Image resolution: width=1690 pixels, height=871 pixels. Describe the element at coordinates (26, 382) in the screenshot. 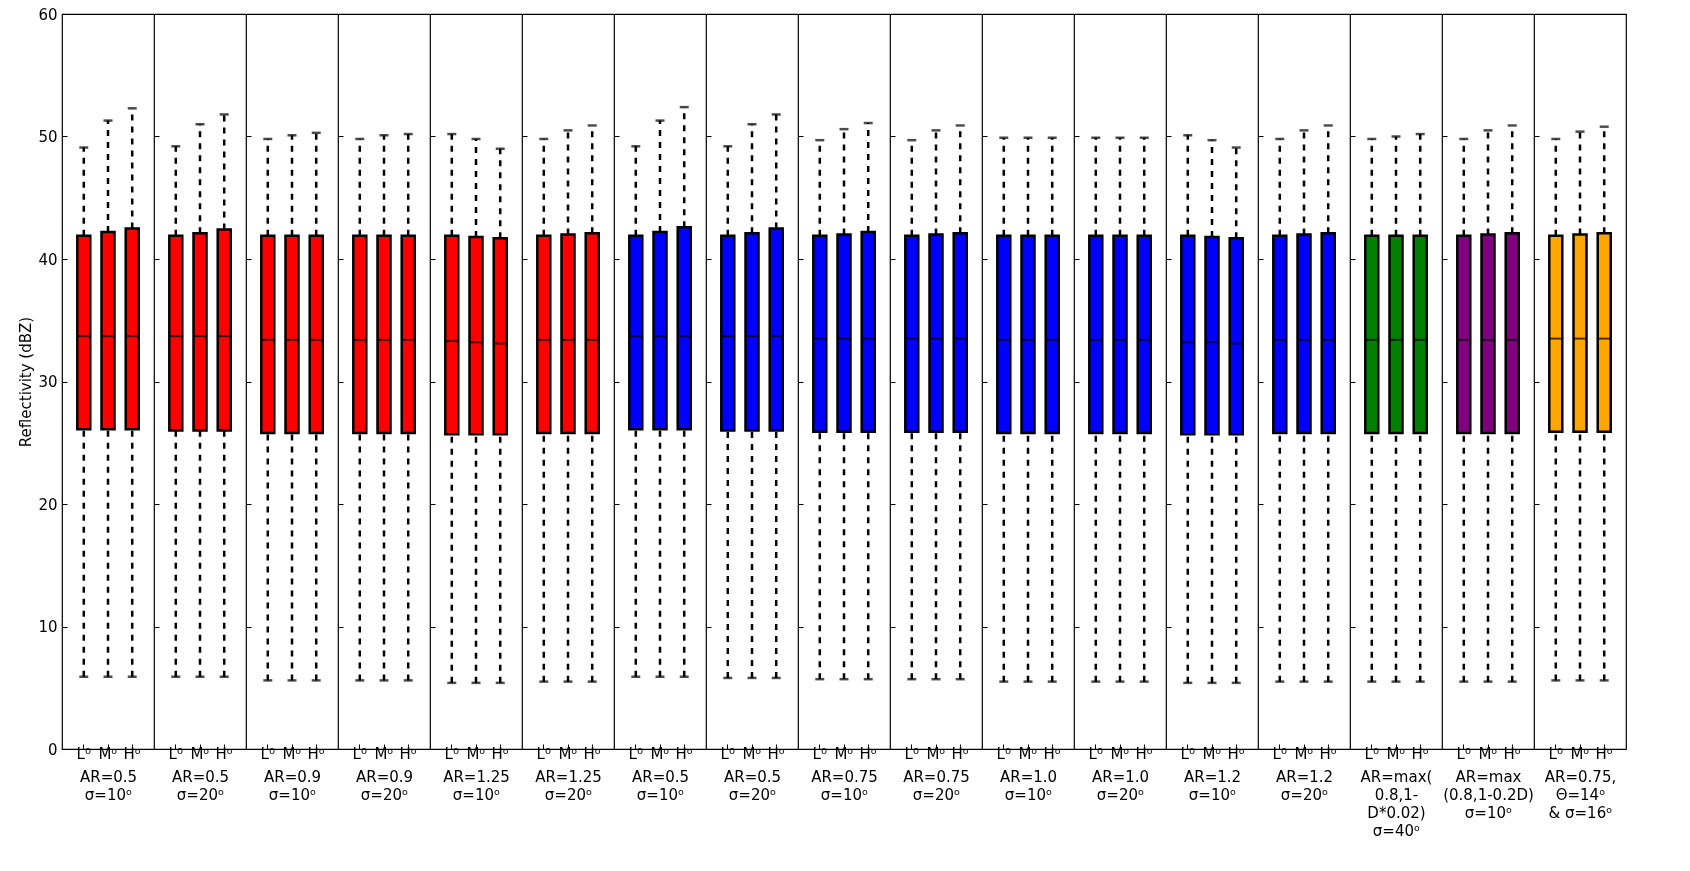

I see `y-axis-title: Reflectivity (dBZ)` at that location.